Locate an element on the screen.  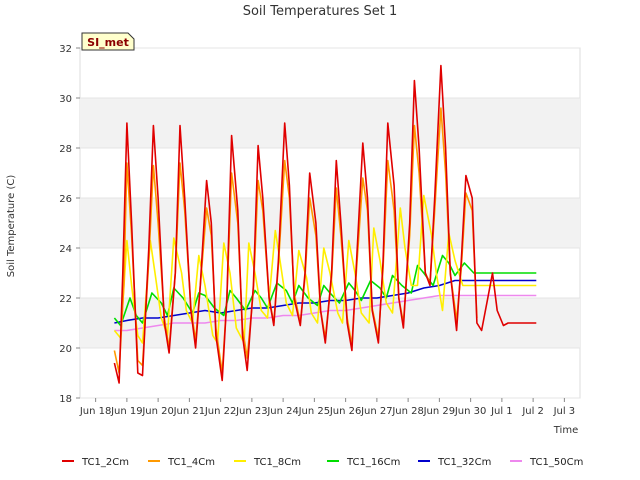
legend-label: TC1_16Cm is located at coordinates (373, 462).